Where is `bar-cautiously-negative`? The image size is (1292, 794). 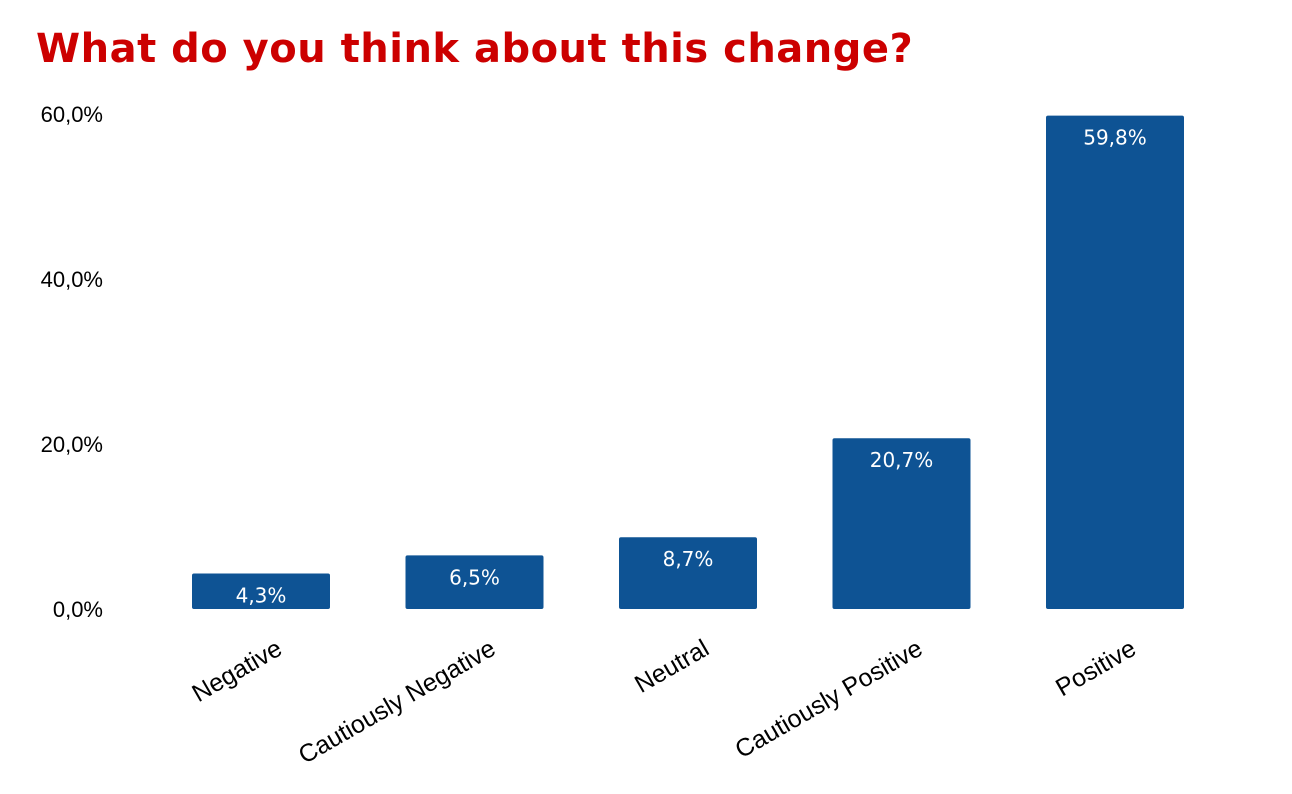
bar-cautiously-negative is located at coordinates (474, 582).